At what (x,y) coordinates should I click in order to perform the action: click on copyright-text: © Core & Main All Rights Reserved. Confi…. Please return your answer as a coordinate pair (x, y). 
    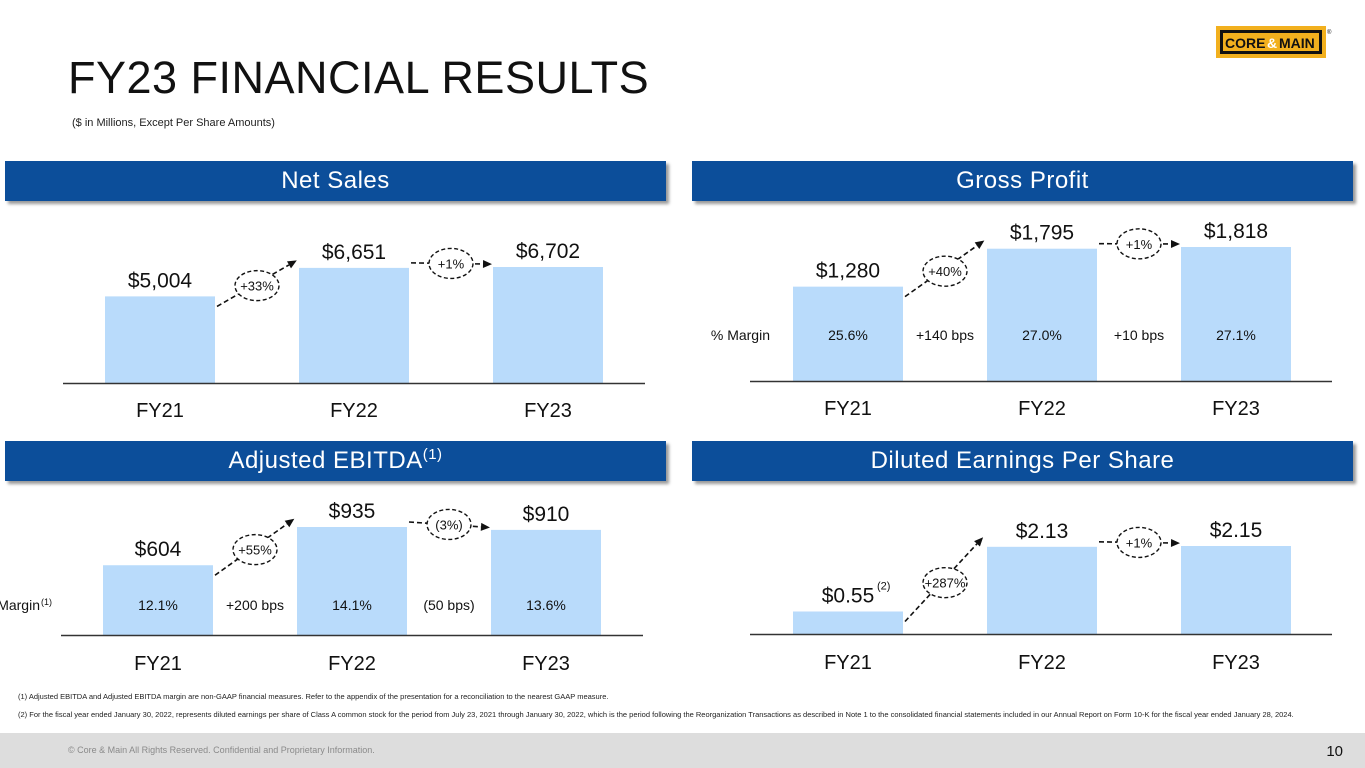
    Looking at the image, I should click on (221, 750).